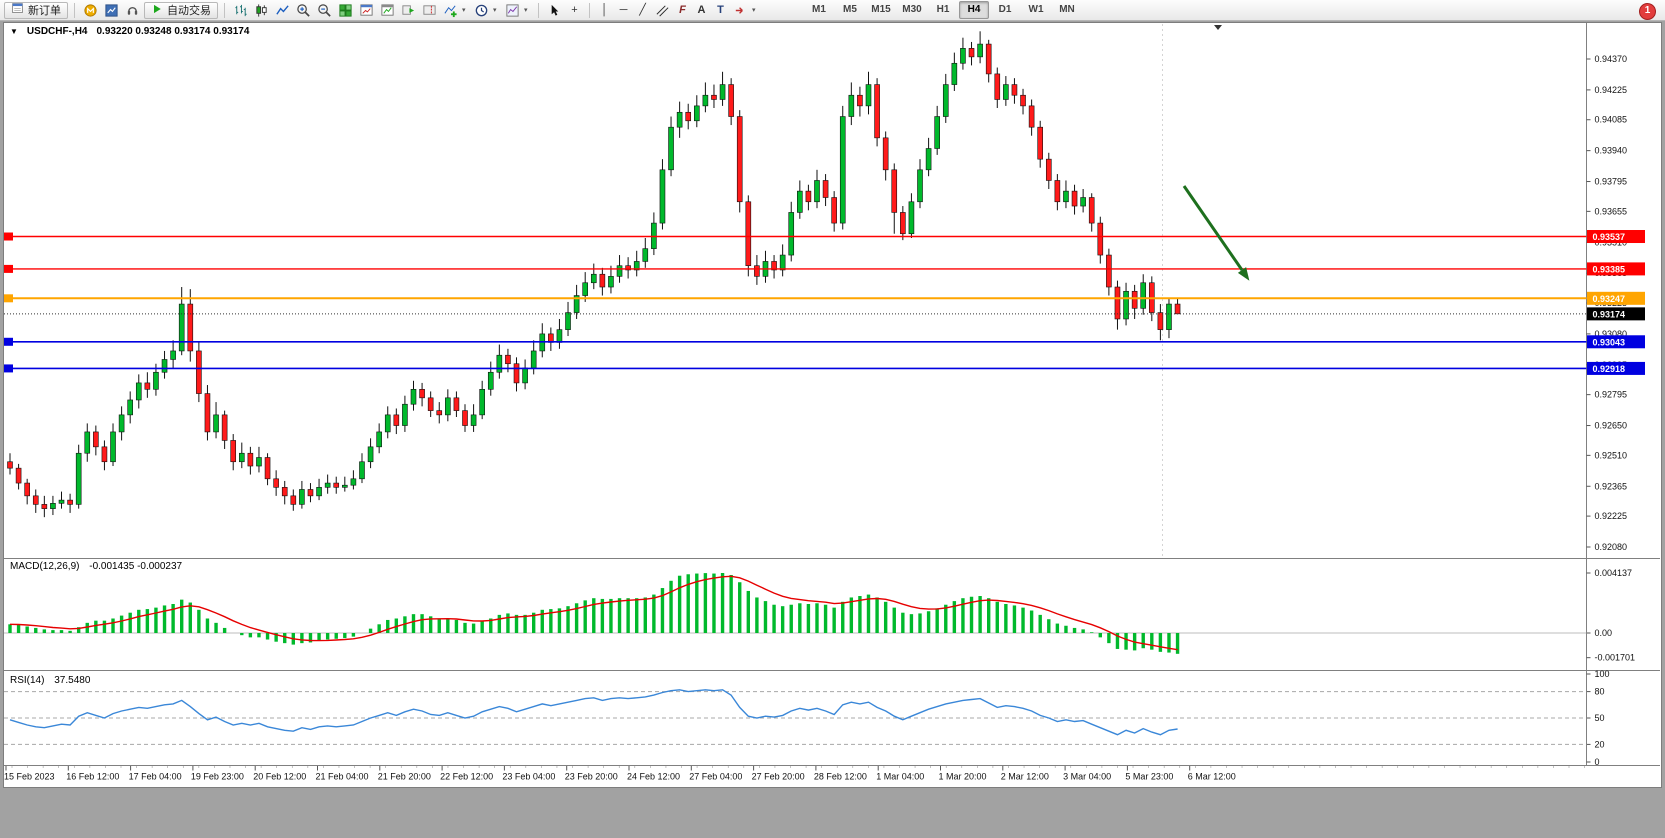 This screenshot has width=1665, height=838. I want to click on notification-badge: 1, so click(1647, 11).